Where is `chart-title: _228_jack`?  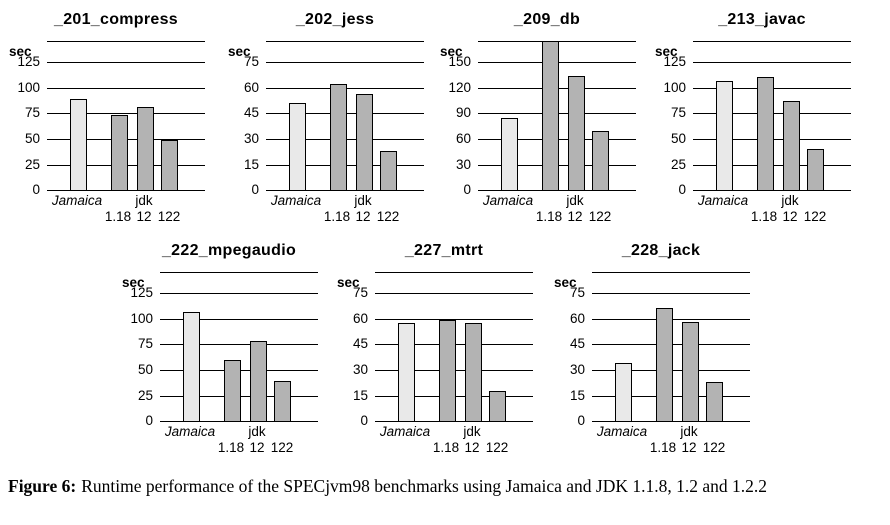
chart-title: _228_jack is located at coordinates (661, 250).